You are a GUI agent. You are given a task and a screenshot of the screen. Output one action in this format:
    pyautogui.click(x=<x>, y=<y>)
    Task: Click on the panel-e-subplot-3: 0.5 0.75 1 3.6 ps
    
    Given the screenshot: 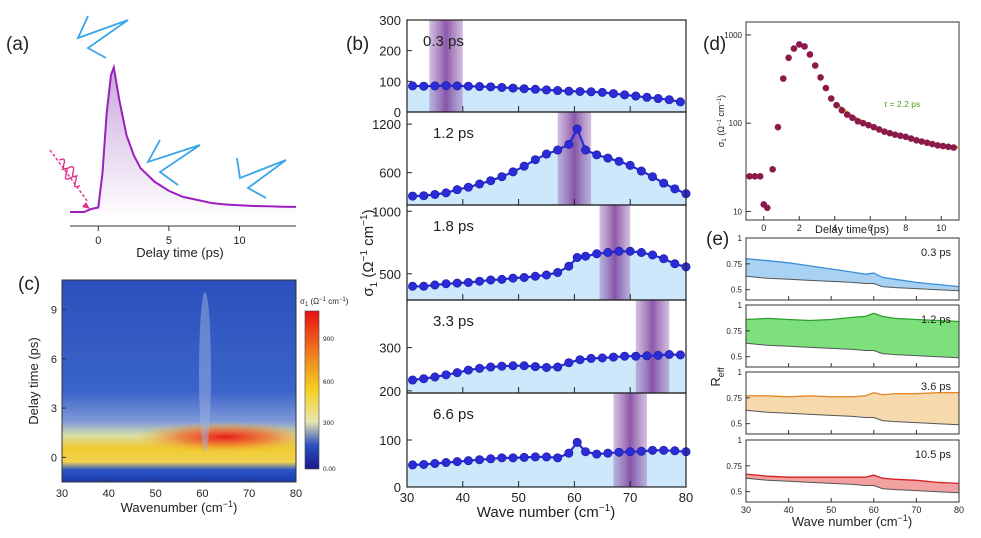 What is the action you would take?
    pyautogui.click(x=843, y=401)
    